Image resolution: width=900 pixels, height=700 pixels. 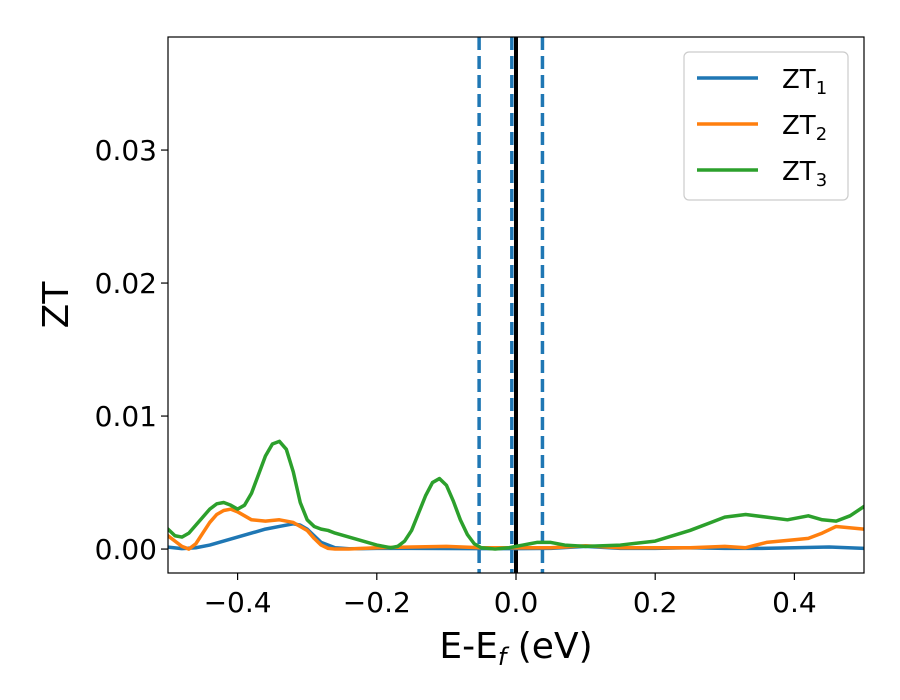 I want to click on legend-entry-zt1: ZT1, so click(x=804, y=82).